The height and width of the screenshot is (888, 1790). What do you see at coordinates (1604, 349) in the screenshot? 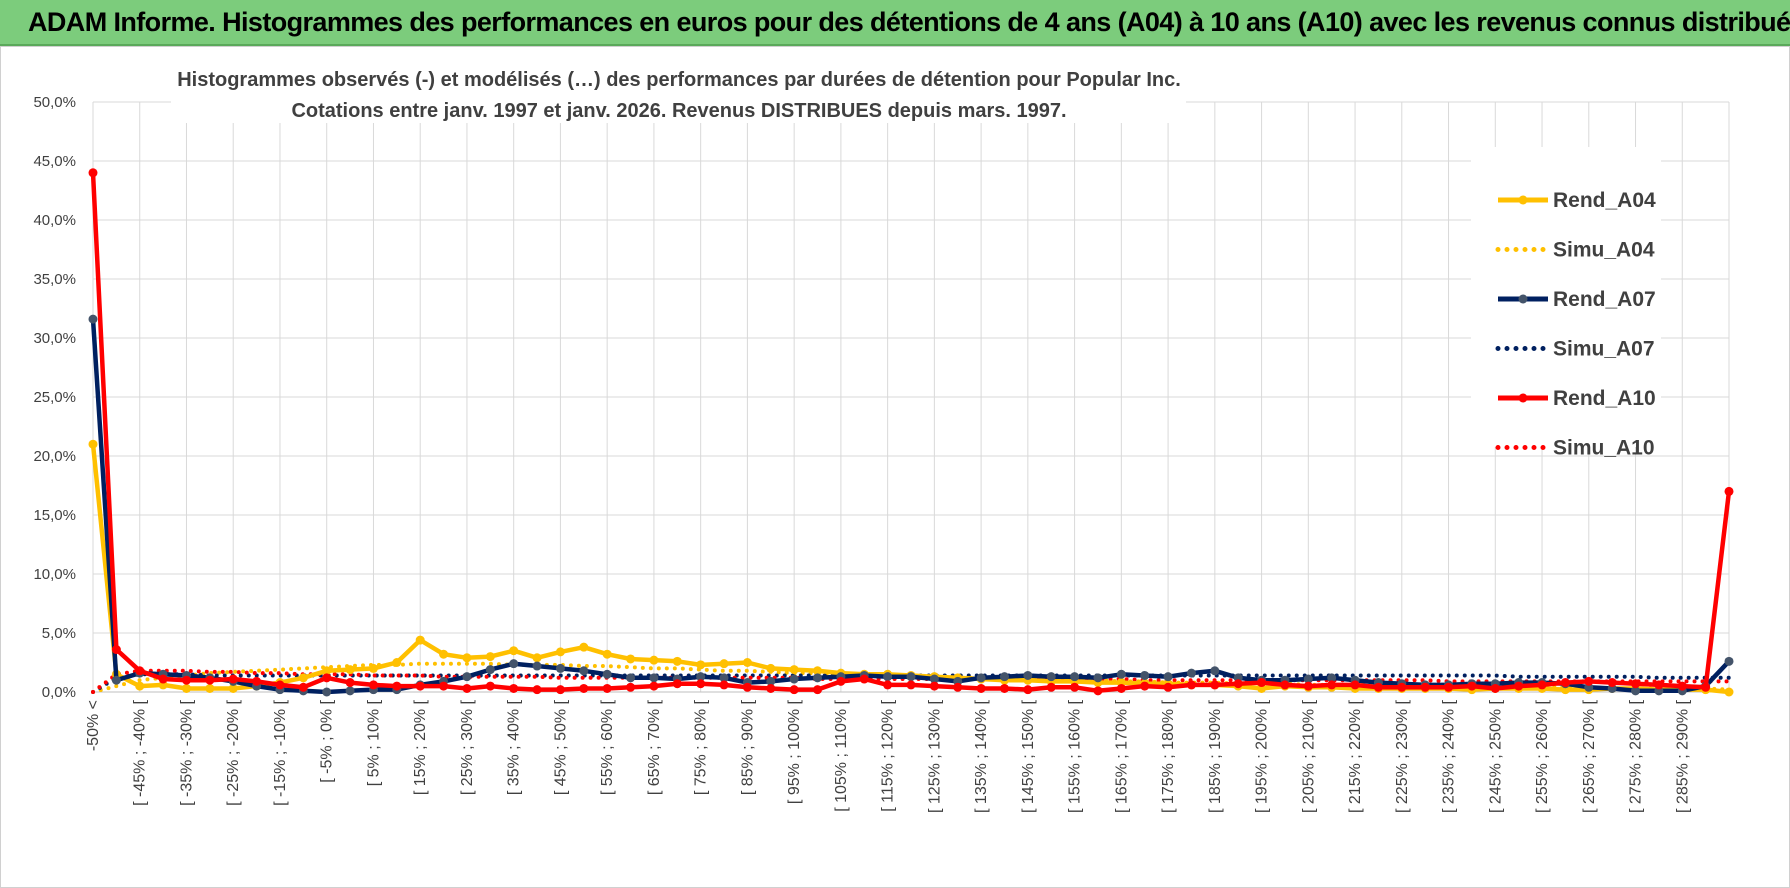
I see `legend-label: Simu_A07` at bounding box center [1604, 349].